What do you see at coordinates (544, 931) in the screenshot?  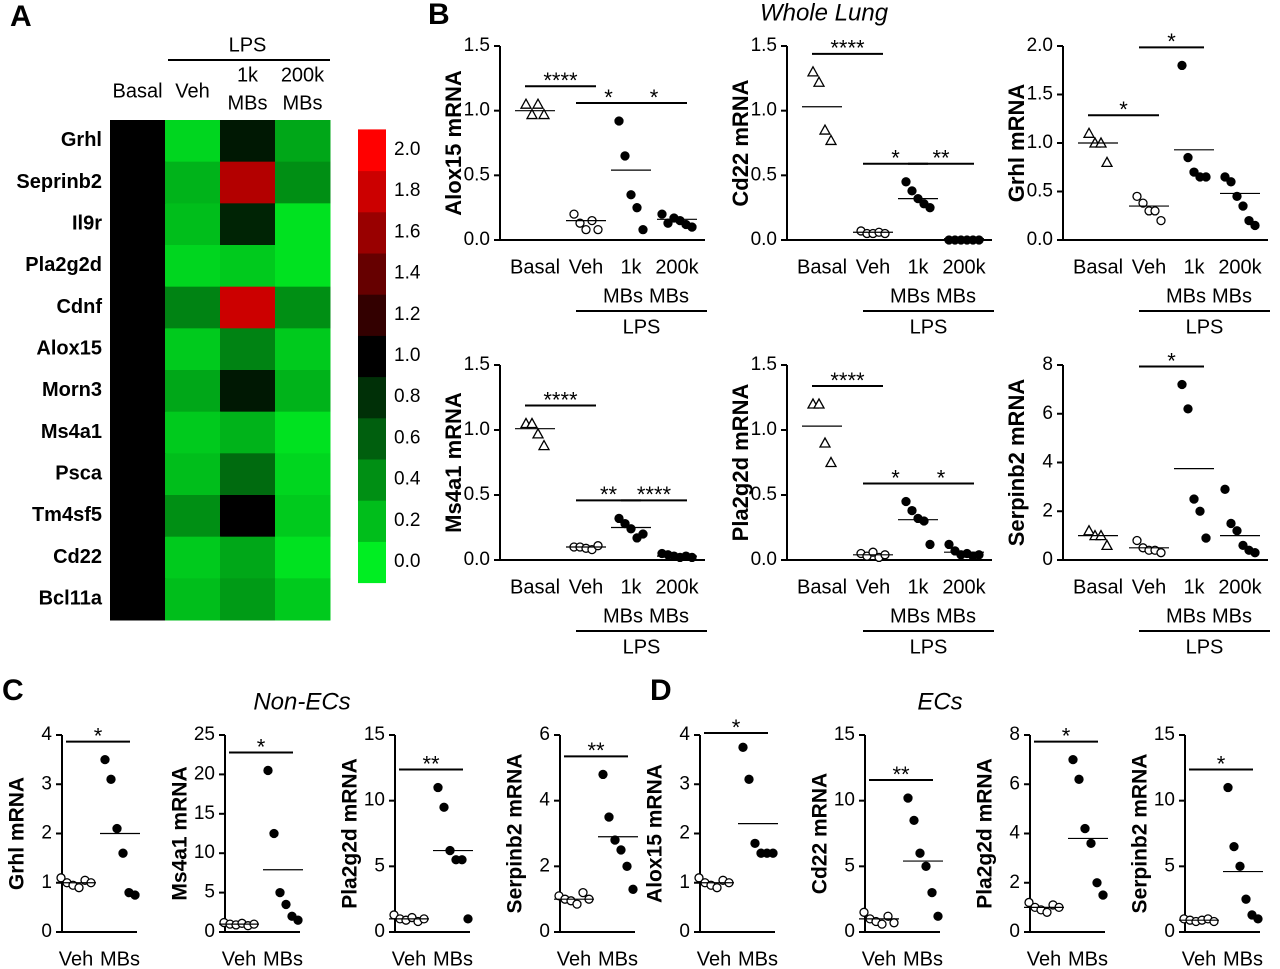 I see `y-tick-label: 0` at bounding box center [544, 931].